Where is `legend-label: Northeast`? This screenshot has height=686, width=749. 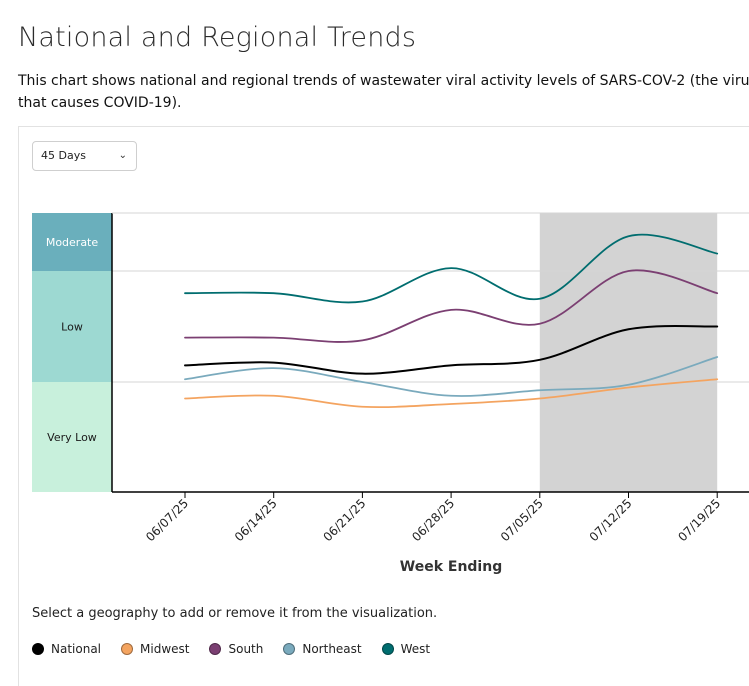 legend-label: Northeast is located at coordinates (332, 649).